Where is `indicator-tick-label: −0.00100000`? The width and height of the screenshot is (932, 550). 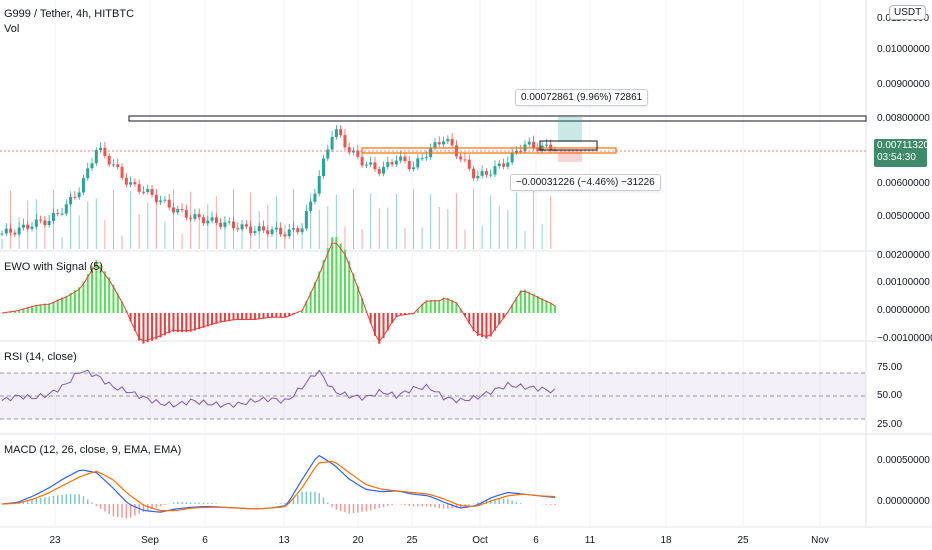
indicator-tick-label: −0.00100000 is located at coordinates (904, 338).